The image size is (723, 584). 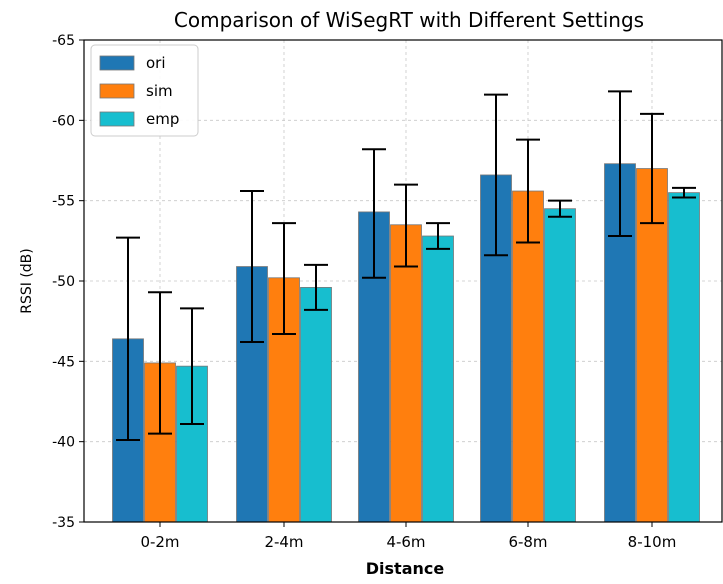 What do you see at coordinates (560, 365) in the screenshot?
I see `bar-emp-6-8m` at bounding box center [560, 365].